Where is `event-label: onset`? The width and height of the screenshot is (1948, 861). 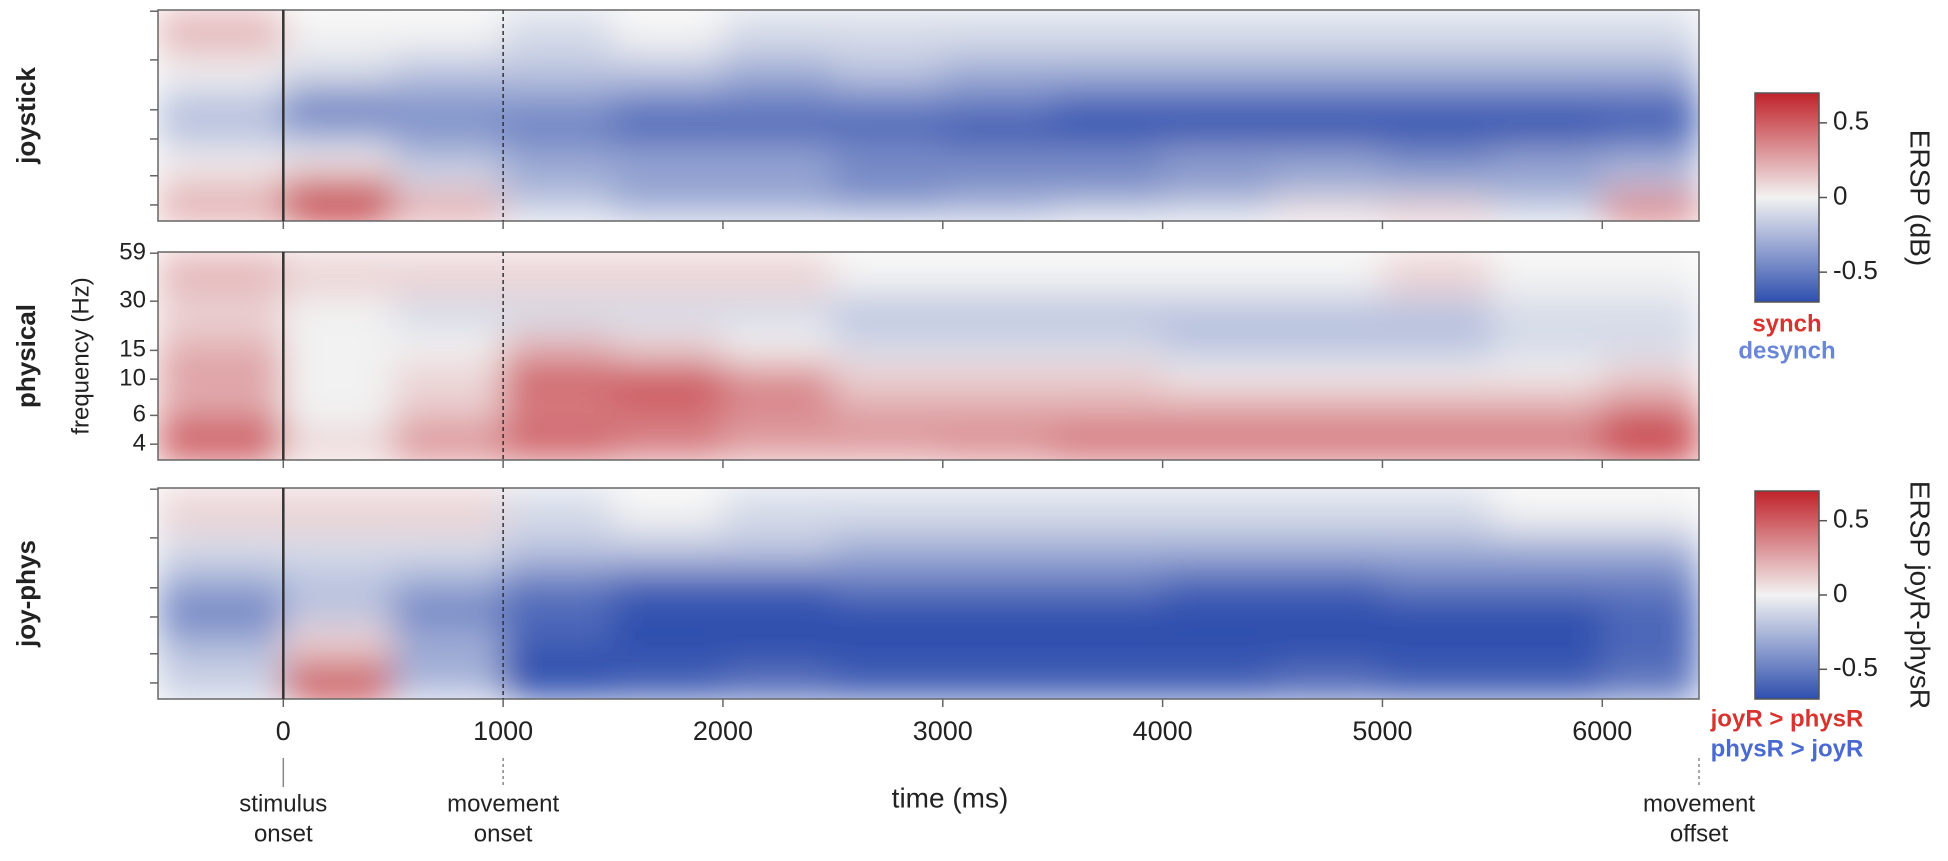 event-label: onset is located at coordinates (283, 833).